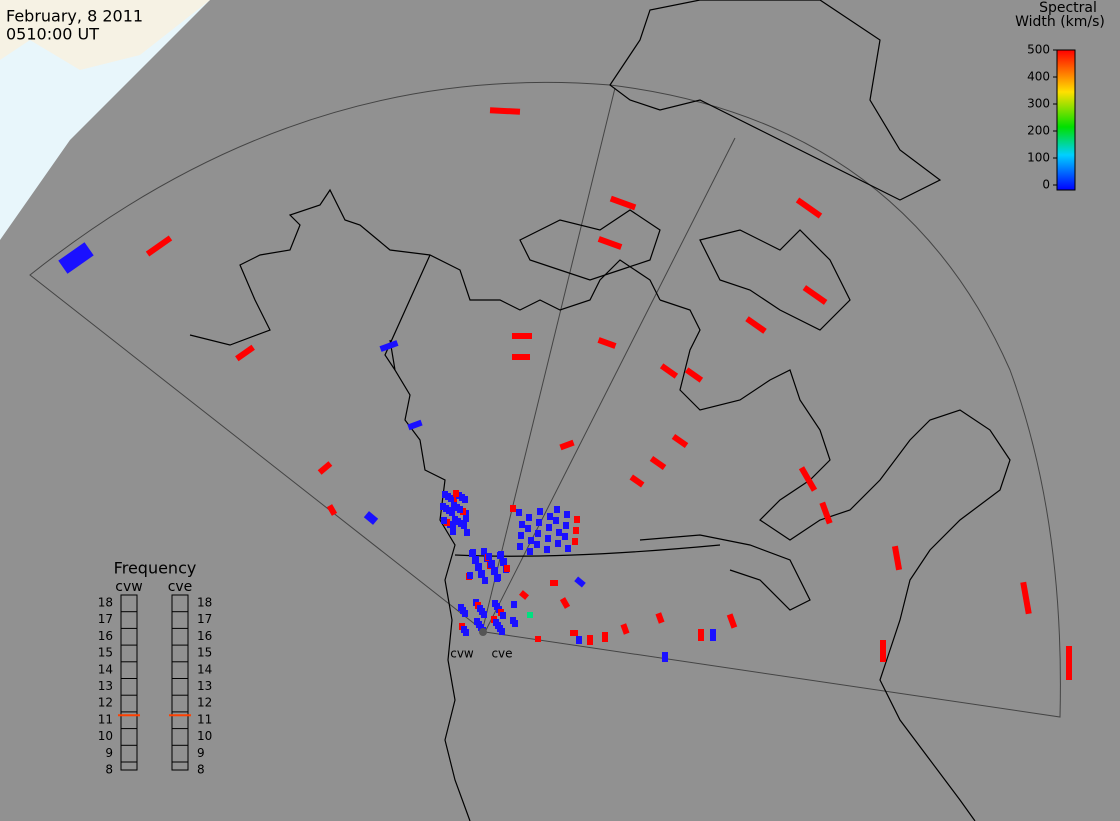 Image resolution: width=1120 pixels, height=821 pixels. Describe the element at coordinates (1038, 77) in the screenshot. I see `colorbar-tick-label: 400` at that location.